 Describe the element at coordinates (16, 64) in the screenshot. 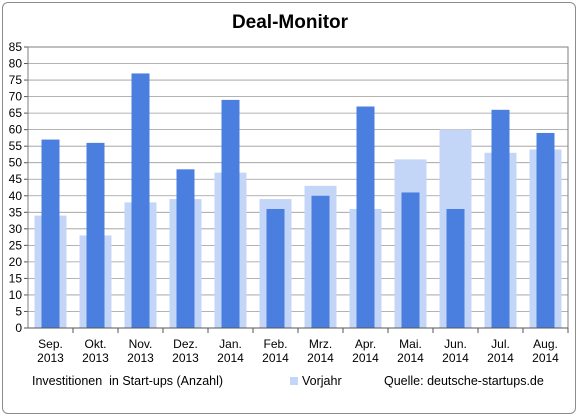

I see `y-tick-label: 80` at that location.